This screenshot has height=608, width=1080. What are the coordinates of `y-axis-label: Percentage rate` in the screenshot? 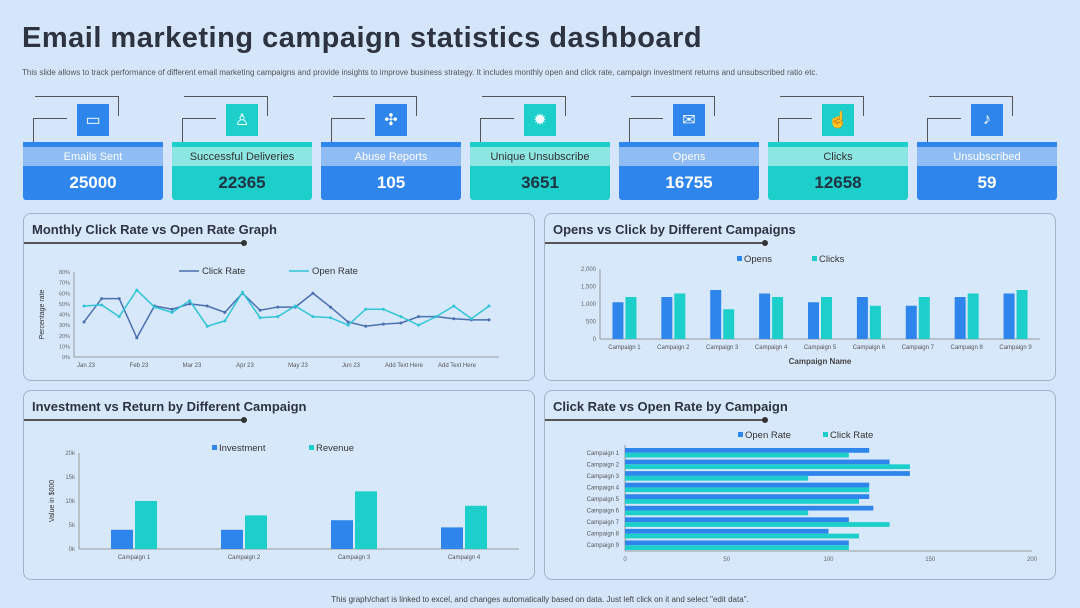 It's located at (42, 314).